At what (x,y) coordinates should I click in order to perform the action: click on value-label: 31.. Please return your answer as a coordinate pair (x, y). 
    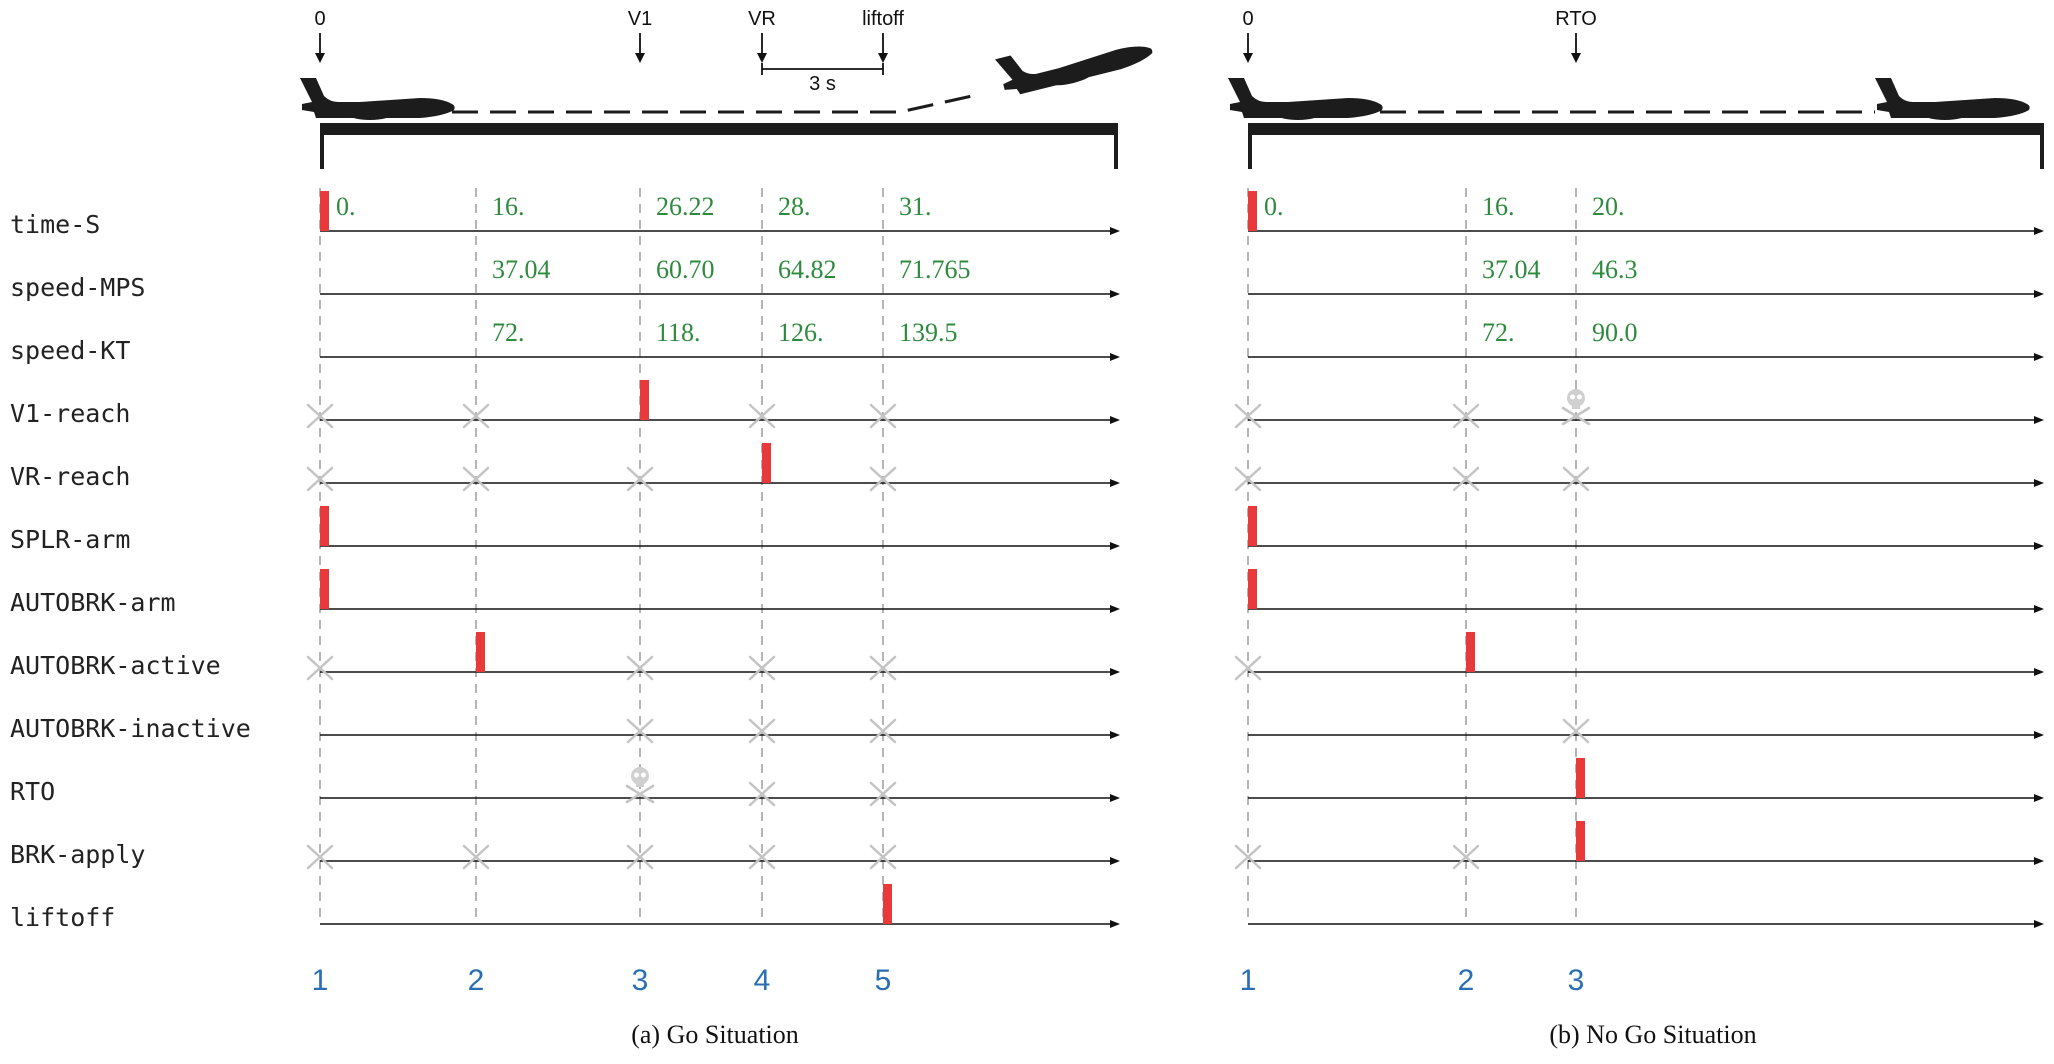
    Looking at the image, I should click on (915, 206).